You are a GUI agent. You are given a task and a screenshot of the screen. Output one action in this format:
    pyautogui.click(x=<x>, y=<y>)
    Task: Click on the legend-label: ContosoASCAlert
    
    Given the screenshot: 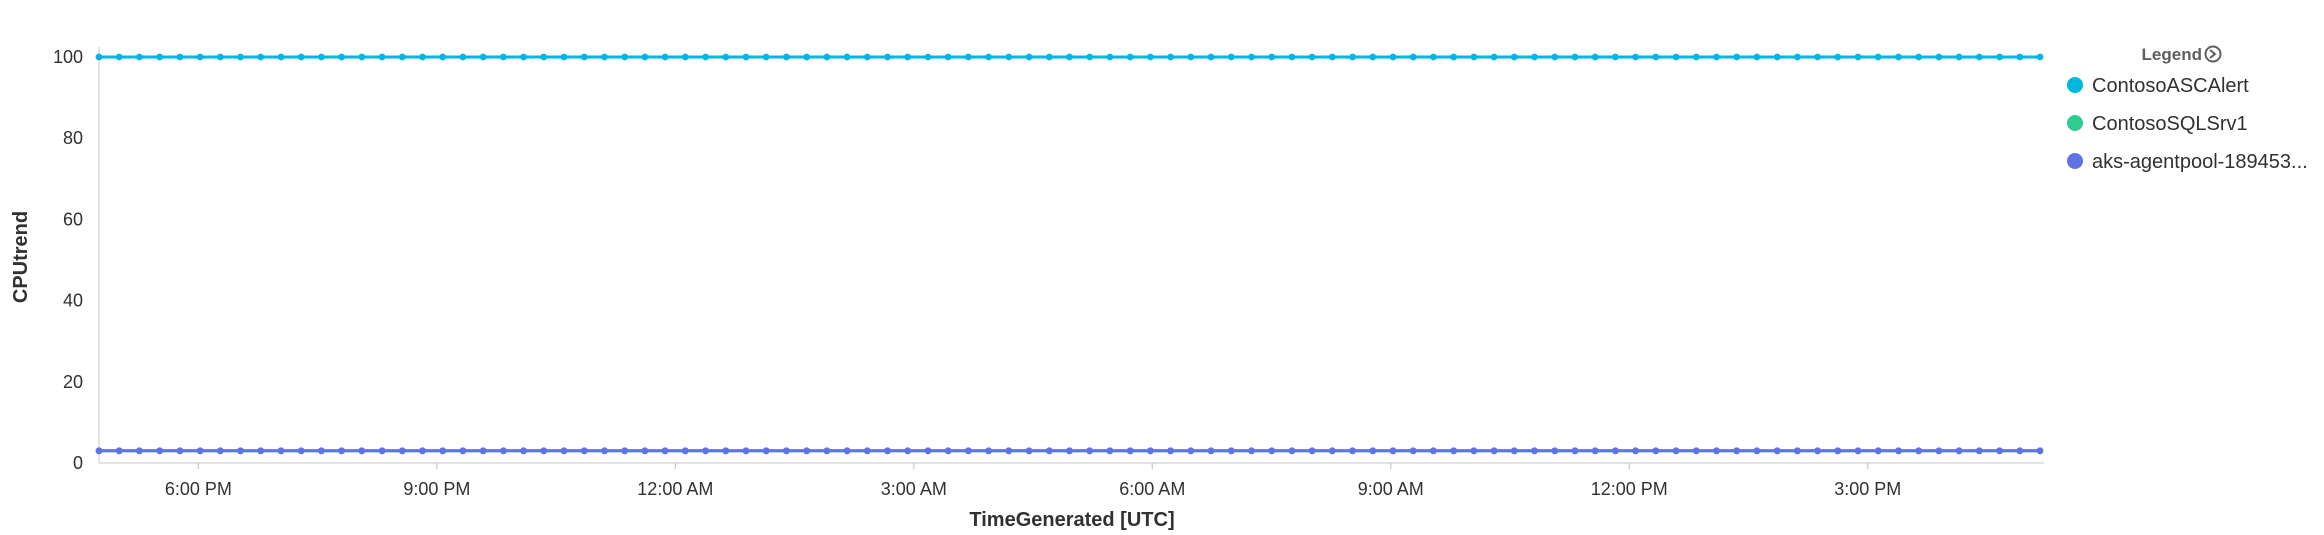 What is the action you would take?
    pyautogui.click(x=2170, y=86)
    